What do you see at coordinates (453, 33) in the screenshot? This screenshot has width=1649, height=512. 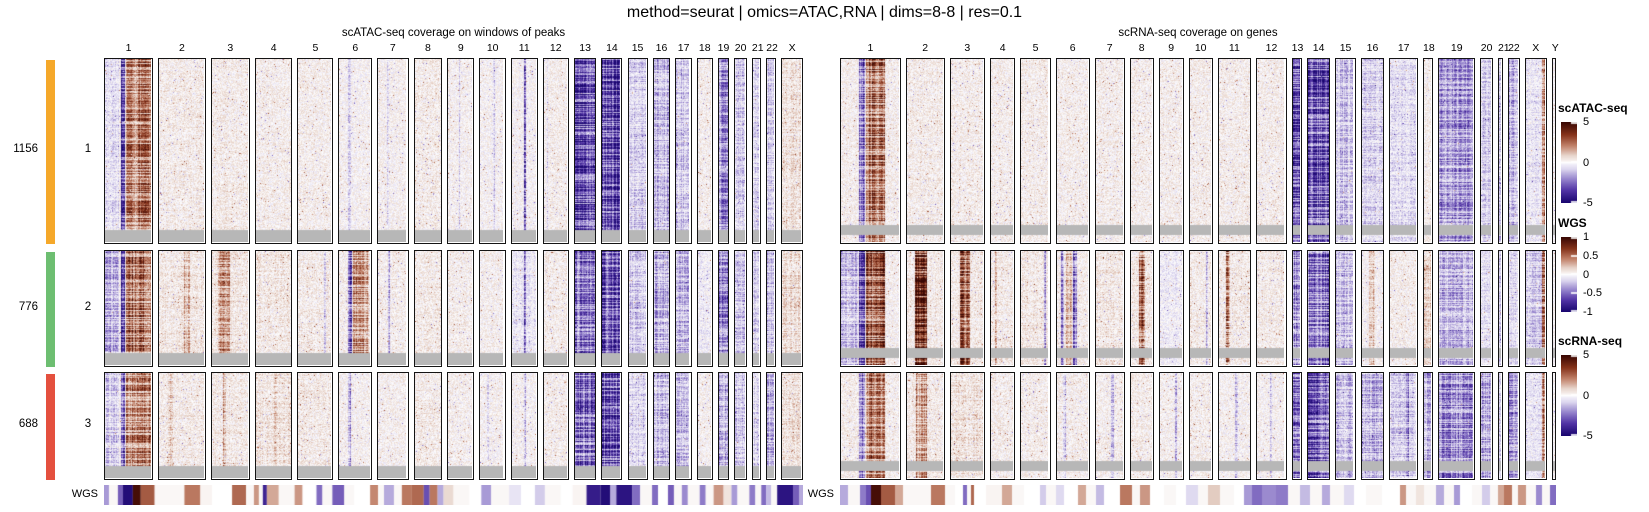 I see `panel-title-left: scATAC-seq coverage on windows of peaks` at bounding box center [453, 33].